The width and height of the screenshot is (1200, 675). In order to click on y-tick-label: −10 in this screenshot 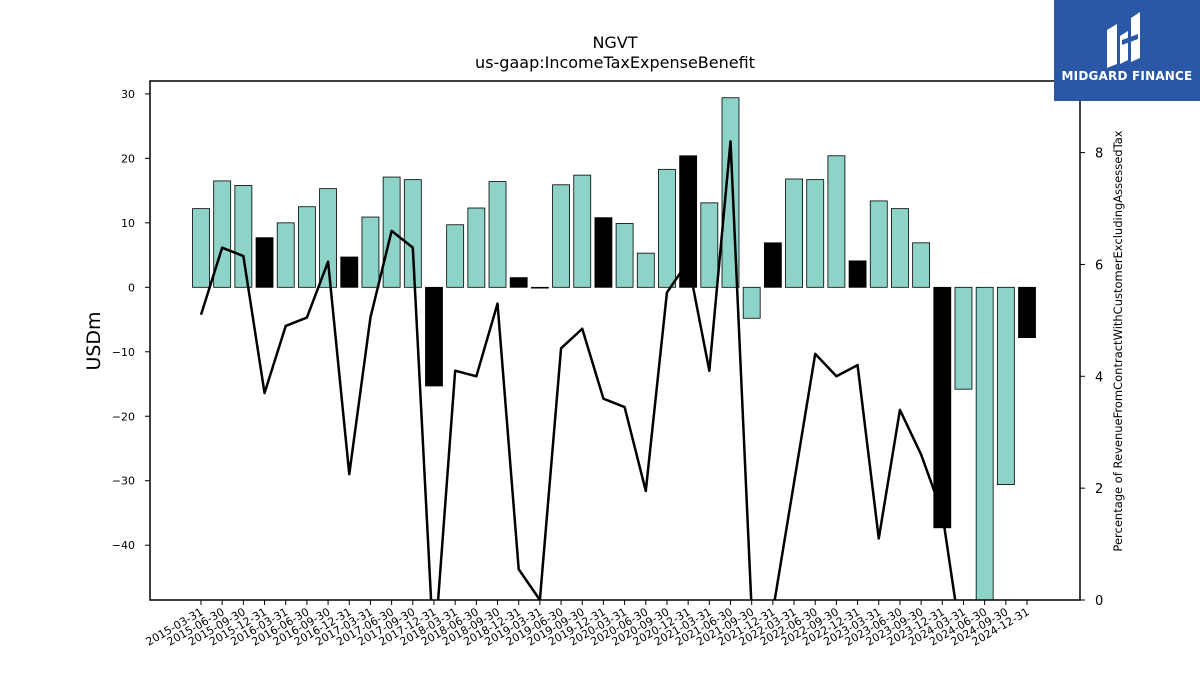, I will do `click(123, 352)`.